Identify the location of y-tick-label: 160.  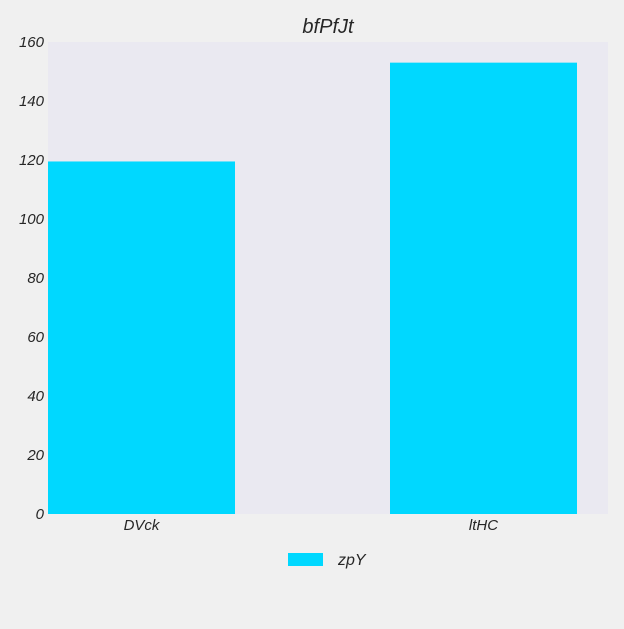
(32, 42).